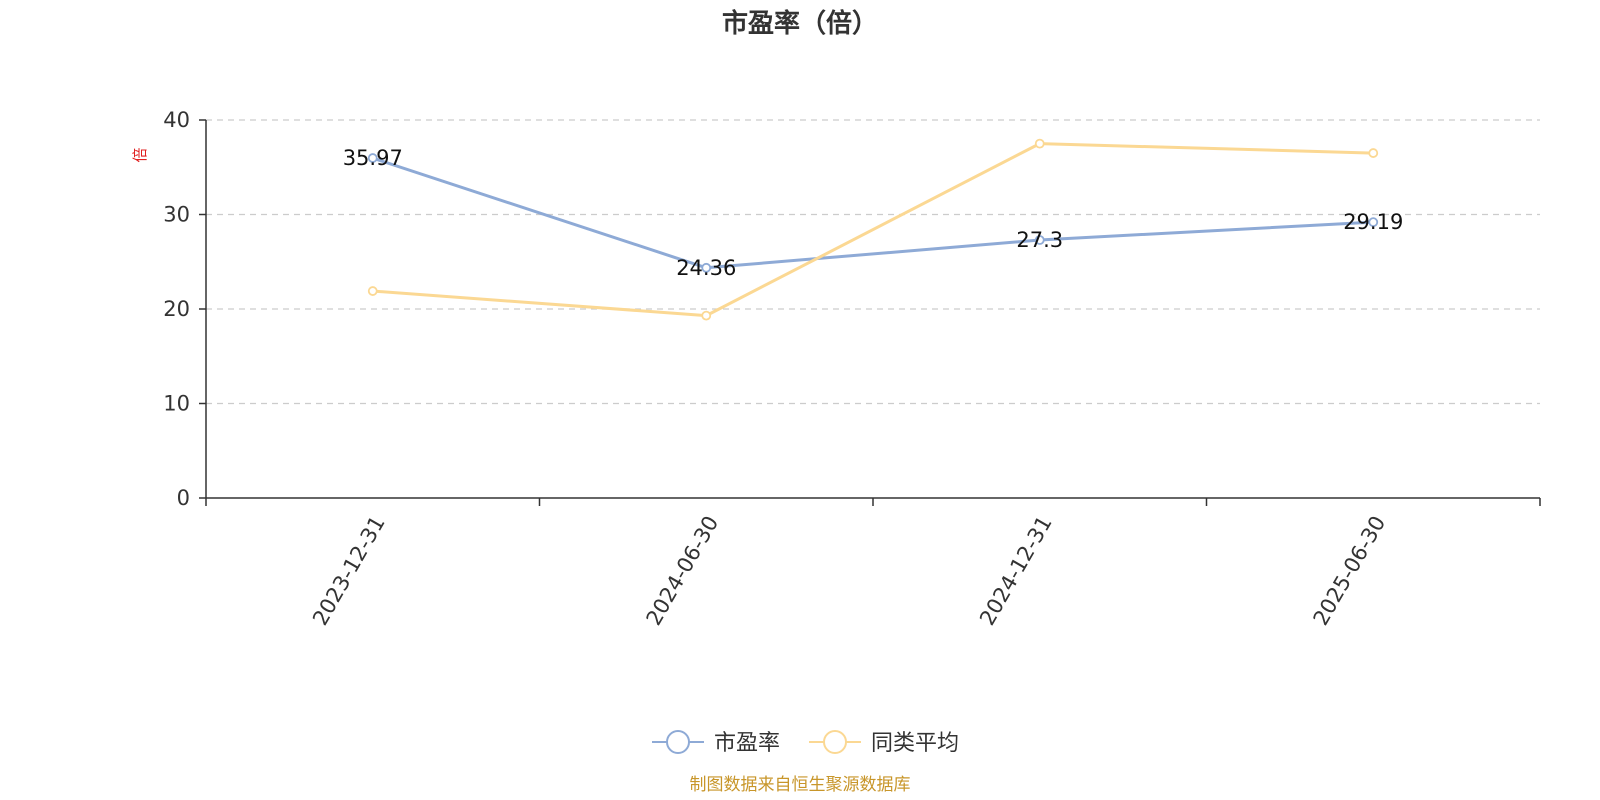  I want to click on y-axis-ticks: 0 10 20 30 40, so click(184, 309).